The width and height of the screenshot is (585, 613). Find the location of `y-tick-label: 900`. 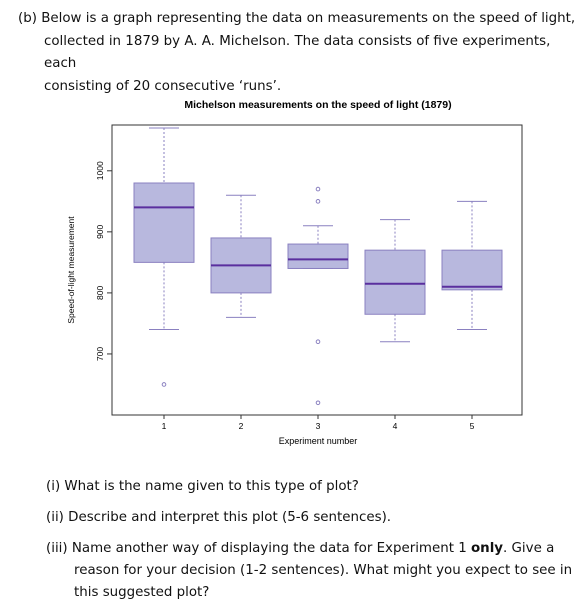

y-tick-label: 900 is located at coordinates (100, 231).